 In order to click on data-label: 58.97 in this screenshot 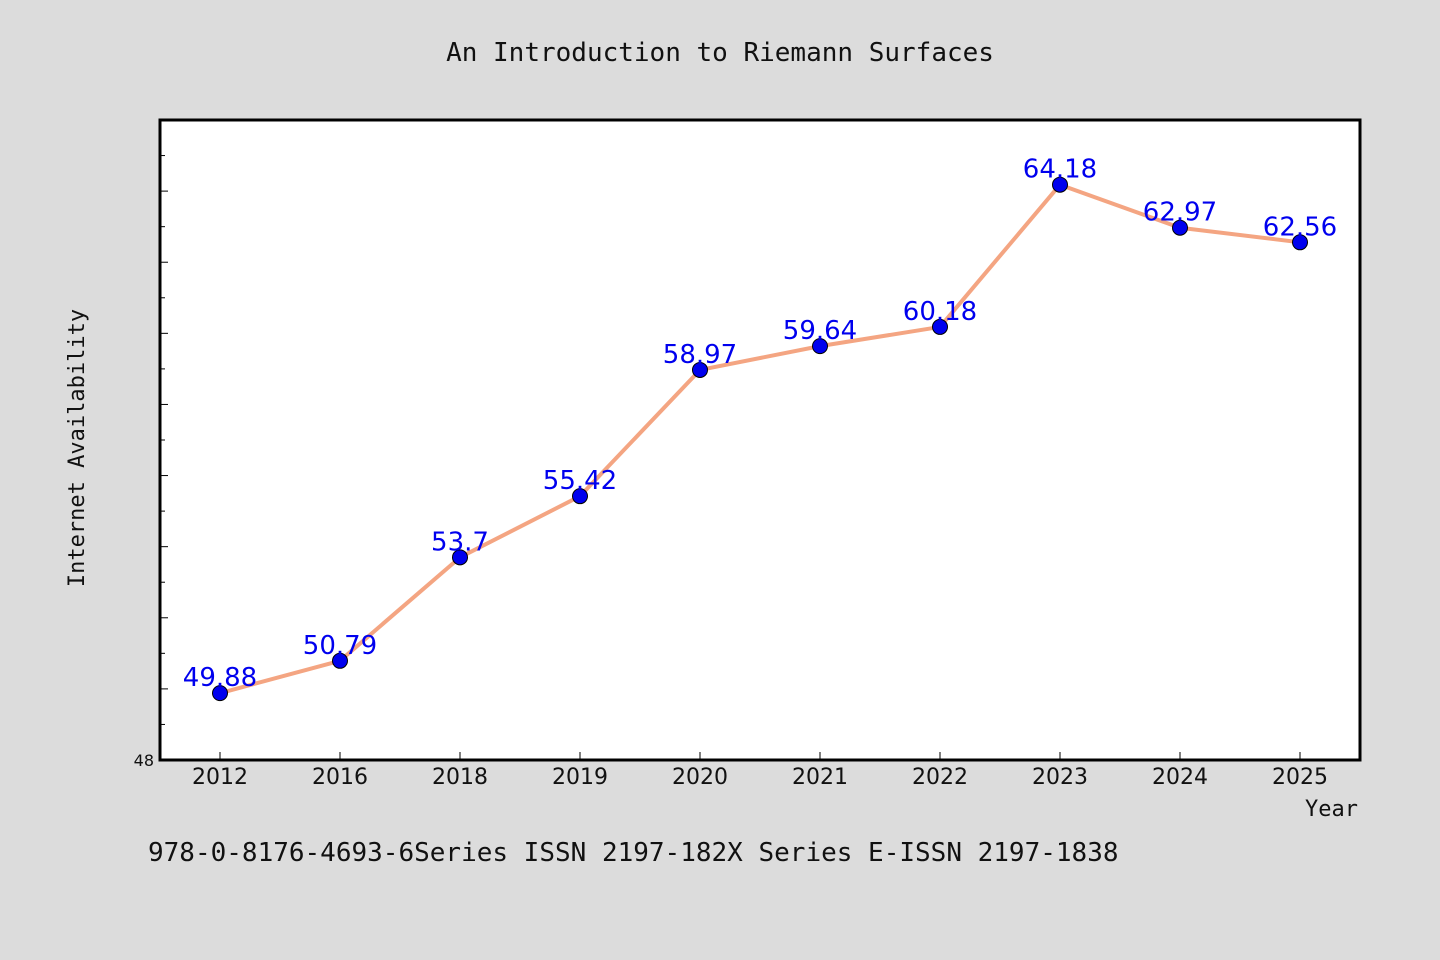, I will do `click(700, 355)`.